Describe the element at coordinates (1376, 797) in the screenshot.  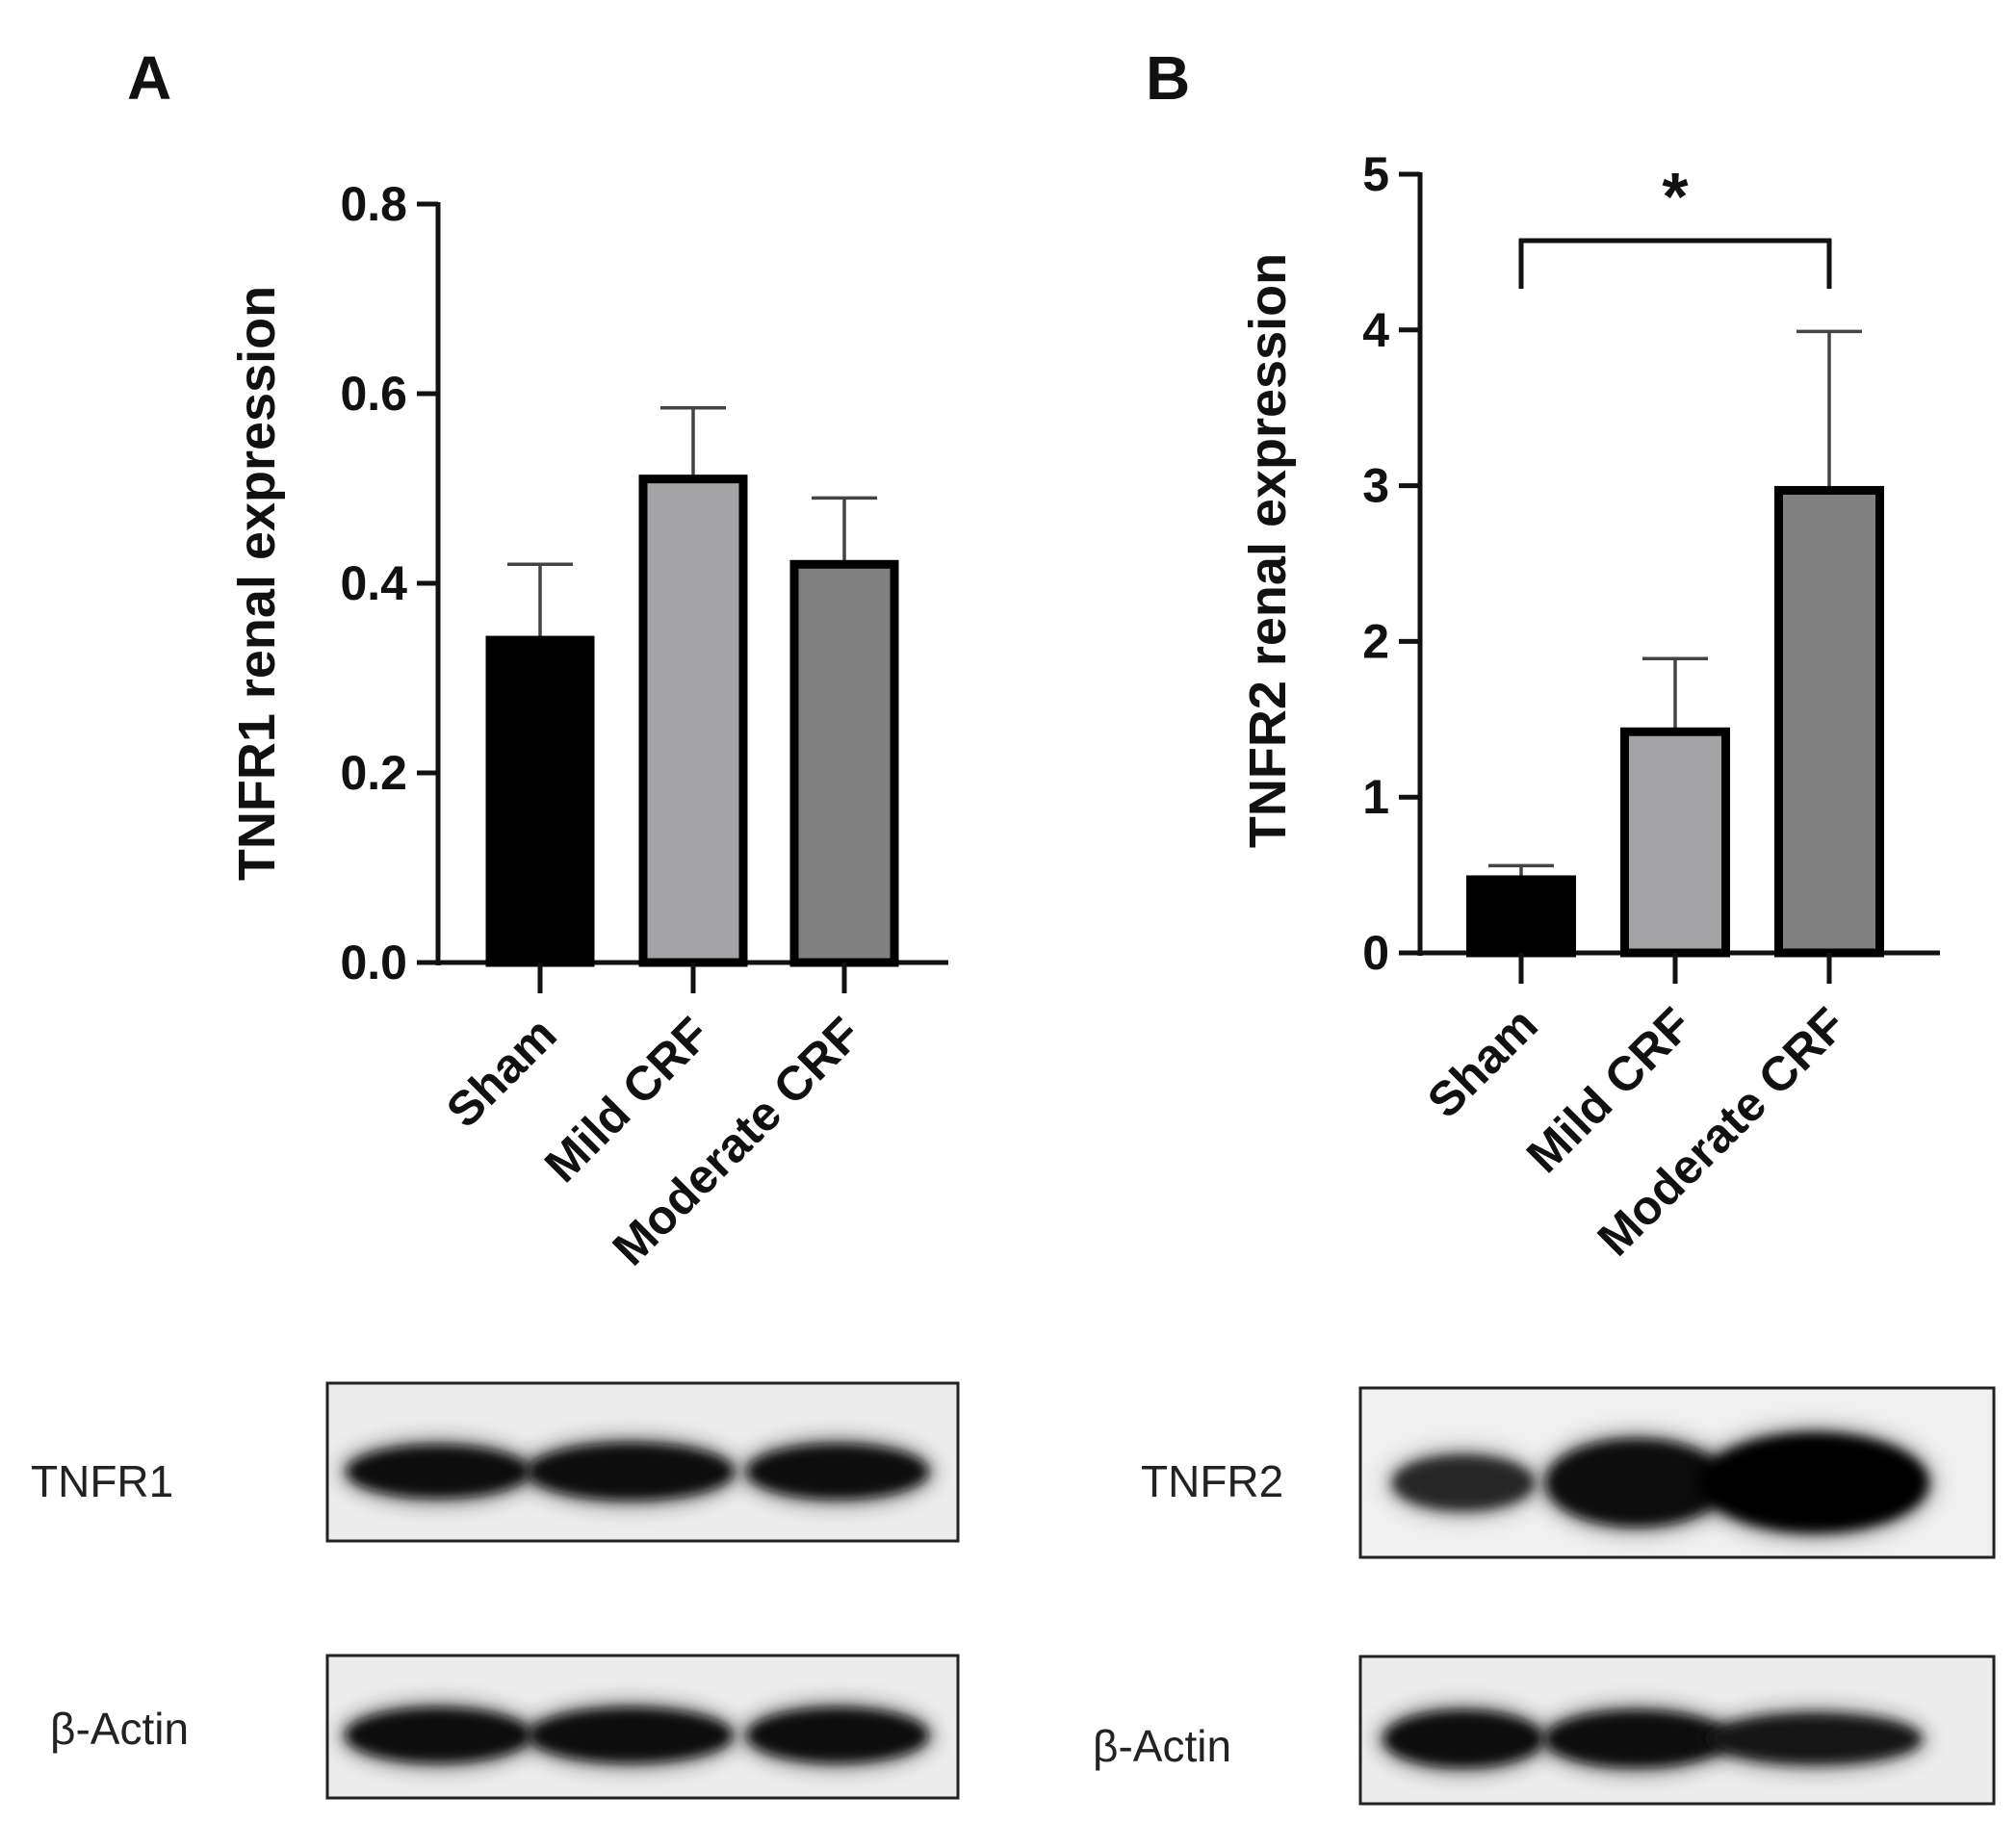
I see `y-tick-label: 1` at that location.